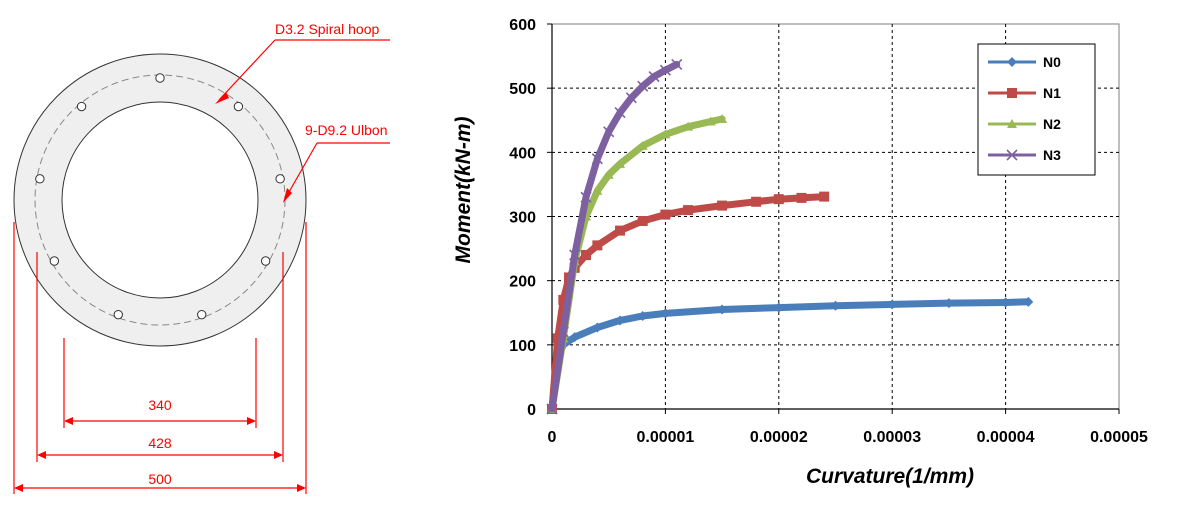 The image size is (1180, 515). What do you see at coordinates (522, 25) in the screenshot?
I see `y-tick-label: 600` at bounding box center [522, 25].